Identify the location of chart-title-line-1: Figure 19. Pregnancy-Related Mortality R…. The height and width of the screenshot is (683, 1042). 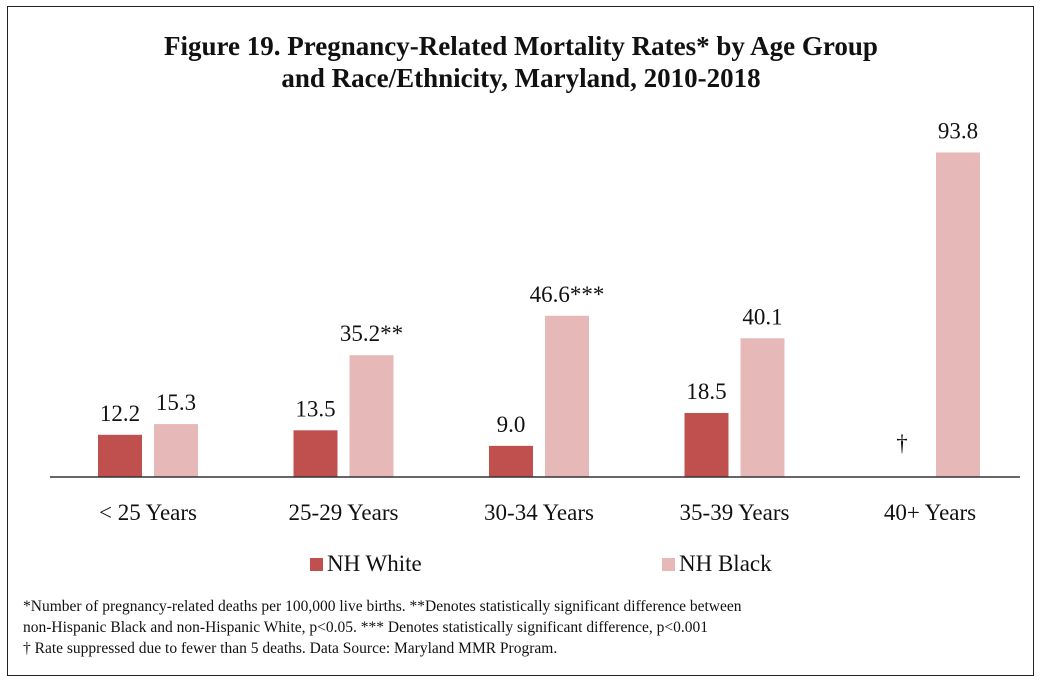
(521, 46).